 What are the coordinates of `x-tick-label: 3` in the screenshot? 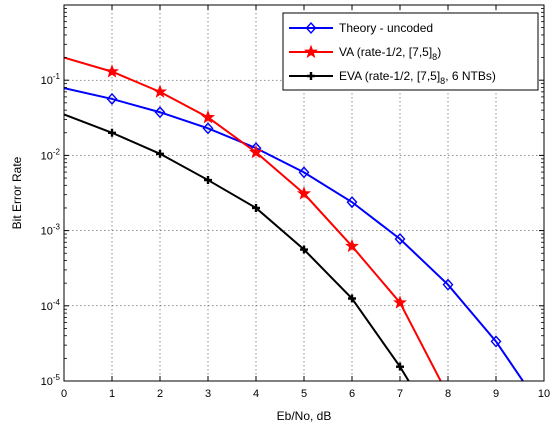 It's located at (208, 394).